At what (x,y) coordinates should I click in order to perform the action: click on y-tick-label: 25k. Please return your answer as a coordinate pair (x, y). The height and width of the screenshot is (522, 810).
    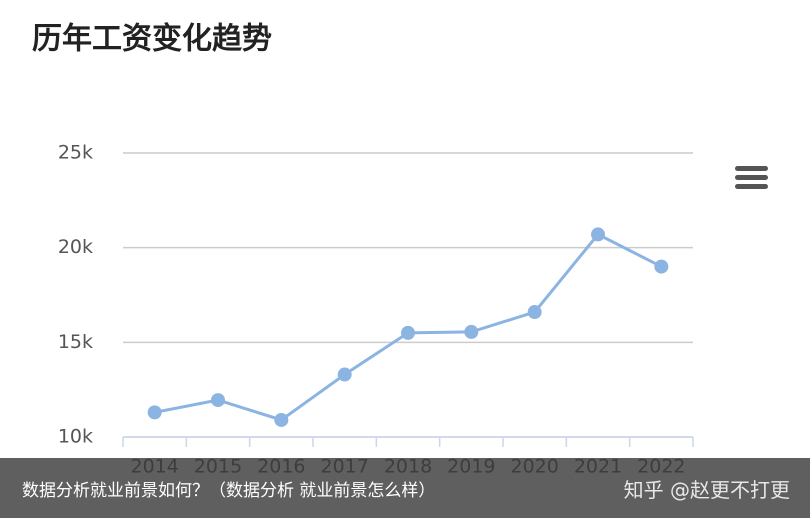
    Looking at the image, I should click on (75, 153).